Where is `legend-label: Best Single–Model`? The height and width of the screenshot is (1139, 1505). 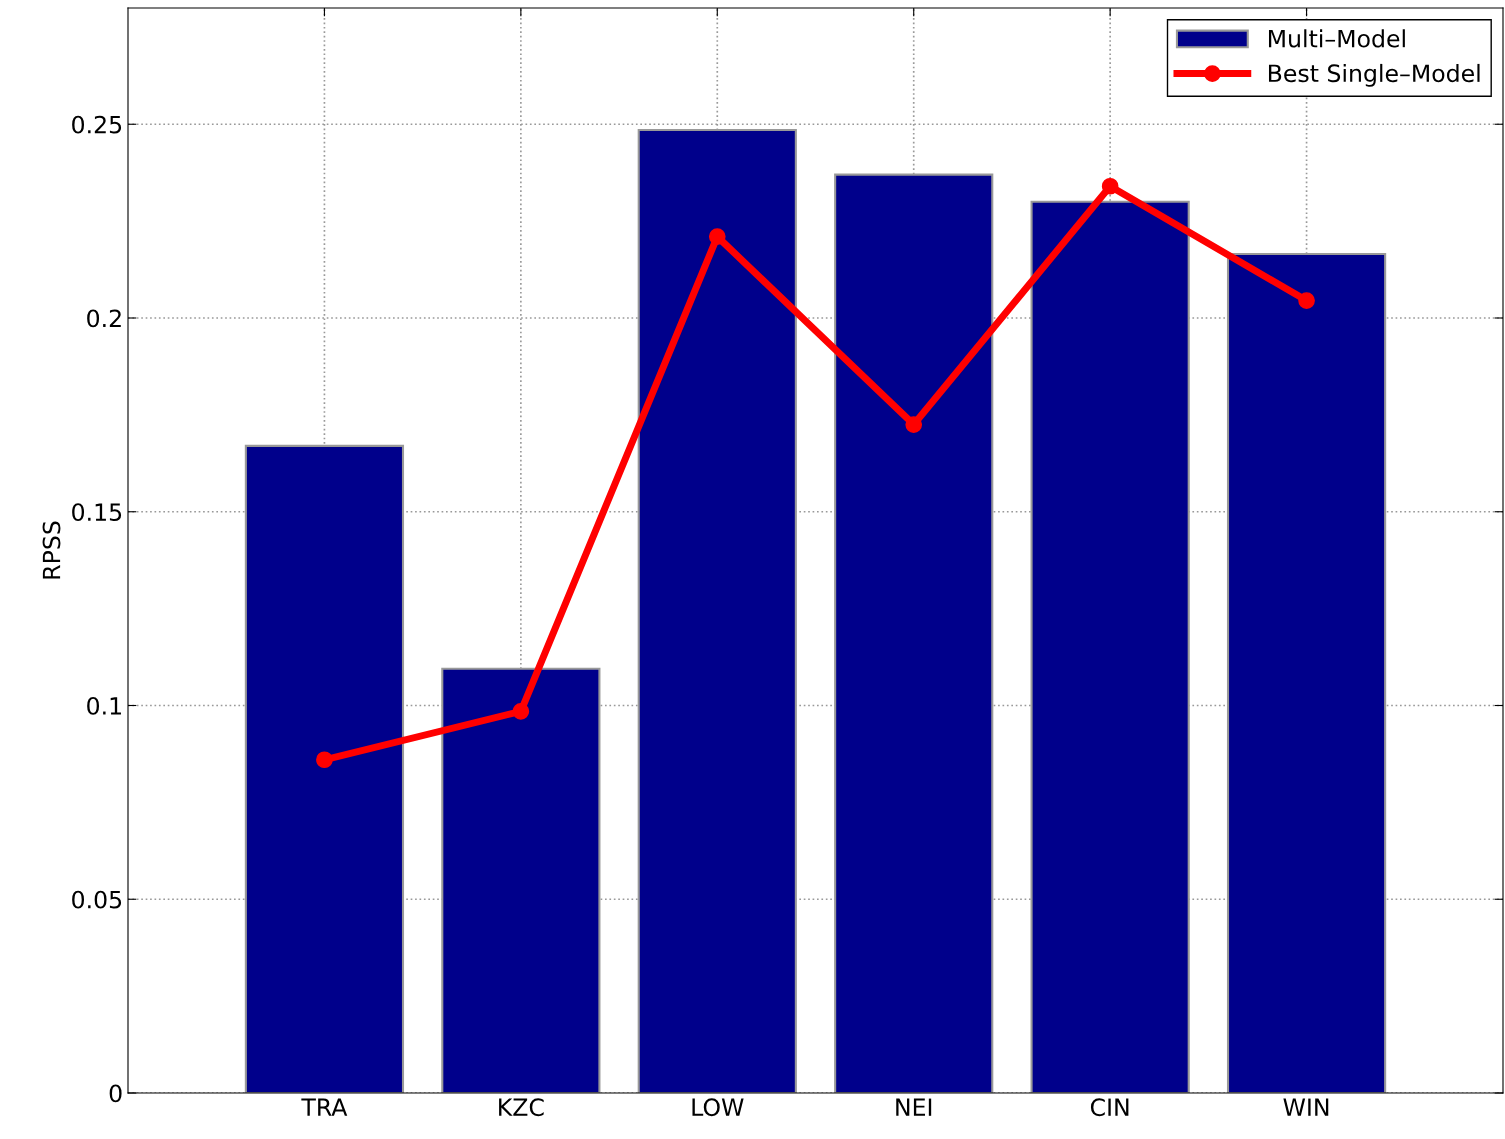 legend-label: Best Single–Model is located at coordinates (1374, 75).